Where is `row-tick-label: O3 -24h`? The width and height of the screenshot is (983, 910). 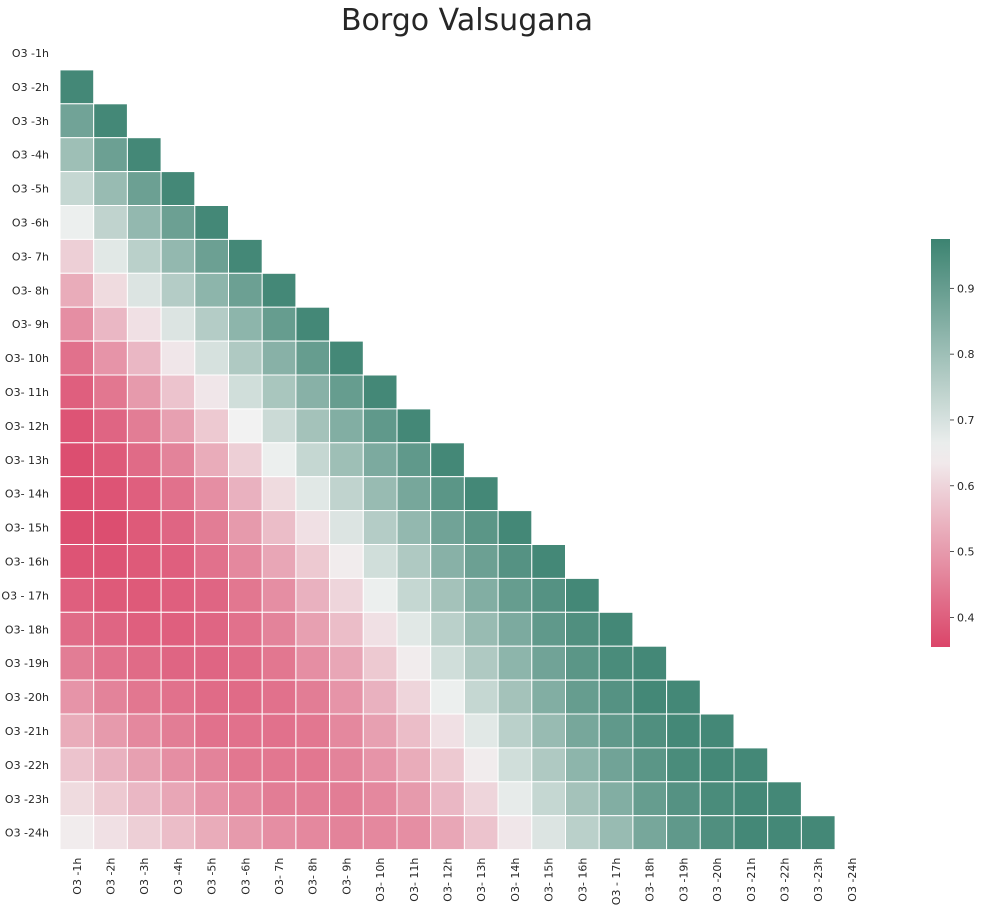
row-tick-label: O3 -24h is located at coordinates (27, 833).